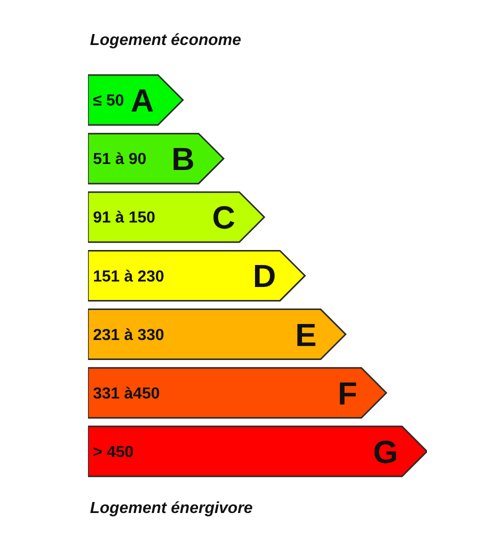 This screenshot has height=559, width=491. I want to click on annotation: F, so click(348, 393).